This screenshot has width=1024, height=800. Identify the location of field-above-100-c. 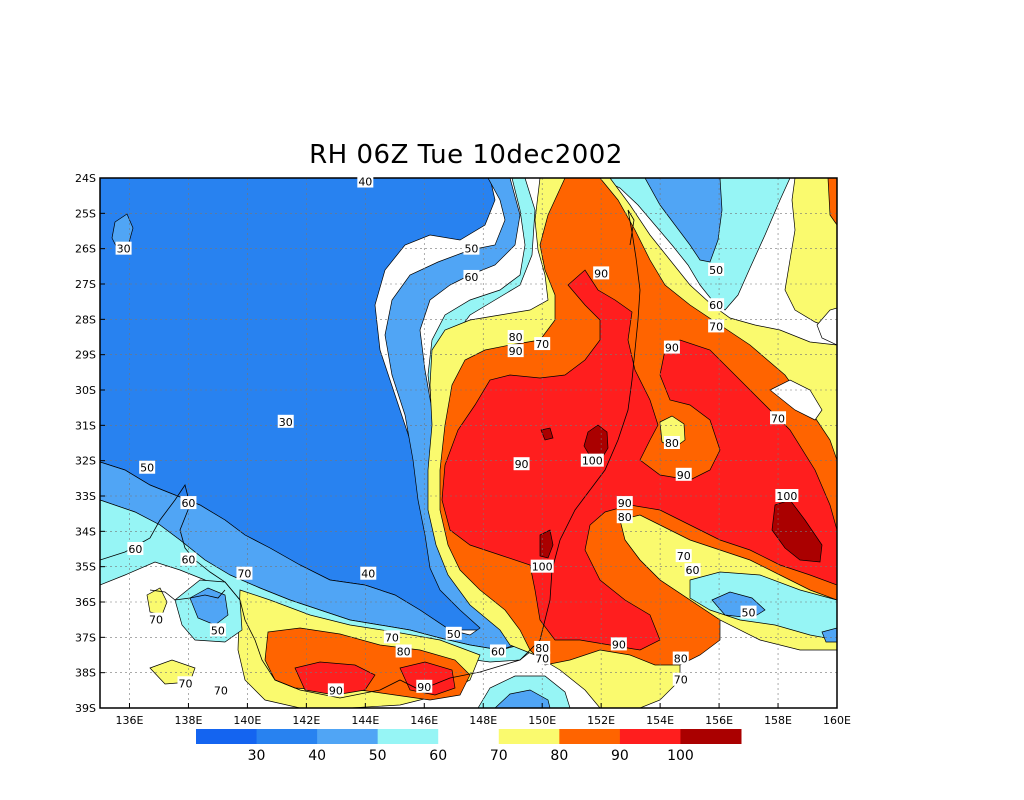
(546, 544).